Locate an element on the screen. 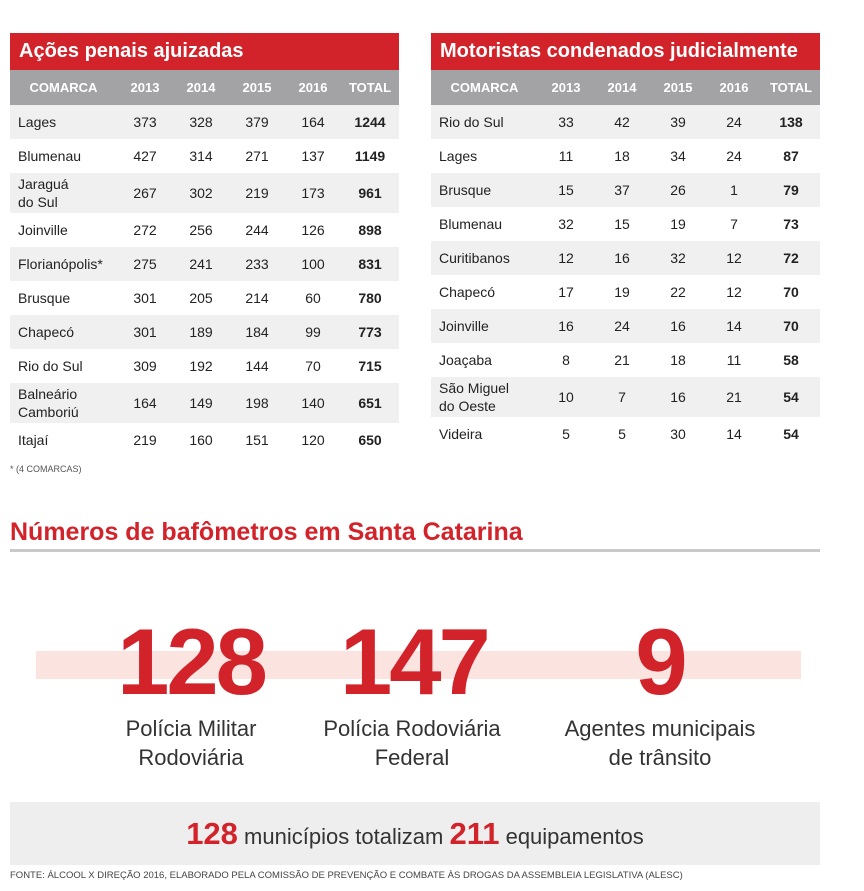 The height and width of the screenshot is (891, 864). table-row: Rio do Sul 33 42 39 24 138 is located at coordinates (625, 122).